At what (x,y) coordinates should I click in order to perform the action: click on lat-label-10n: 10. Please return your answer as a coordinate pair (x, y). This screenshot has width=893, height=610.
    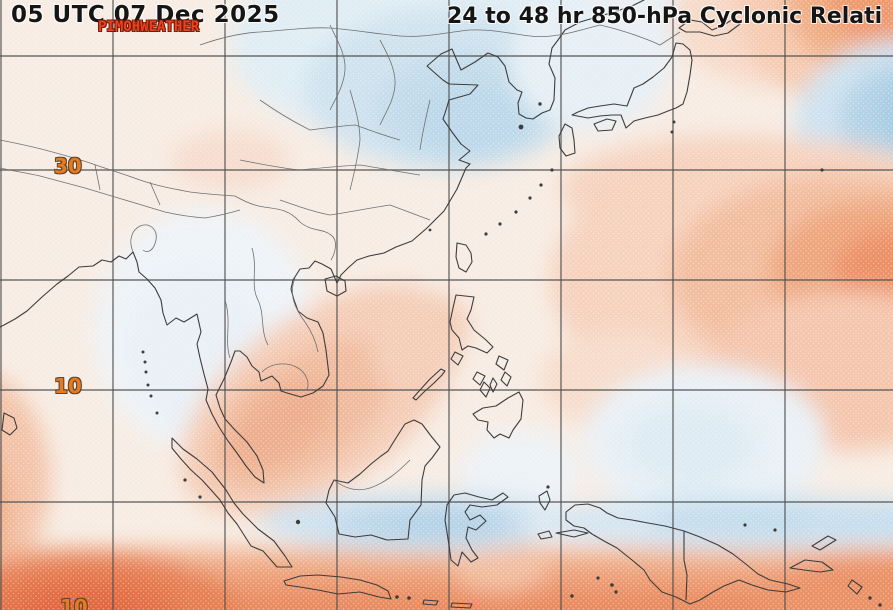
    Looking at the image, I should click on (68, 386).